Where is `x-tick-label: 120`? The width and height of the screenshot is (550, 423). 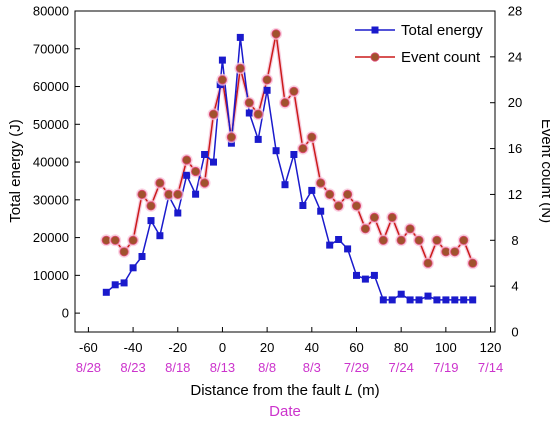
x-tick-label: 120 is located at coordinates (491, 347).